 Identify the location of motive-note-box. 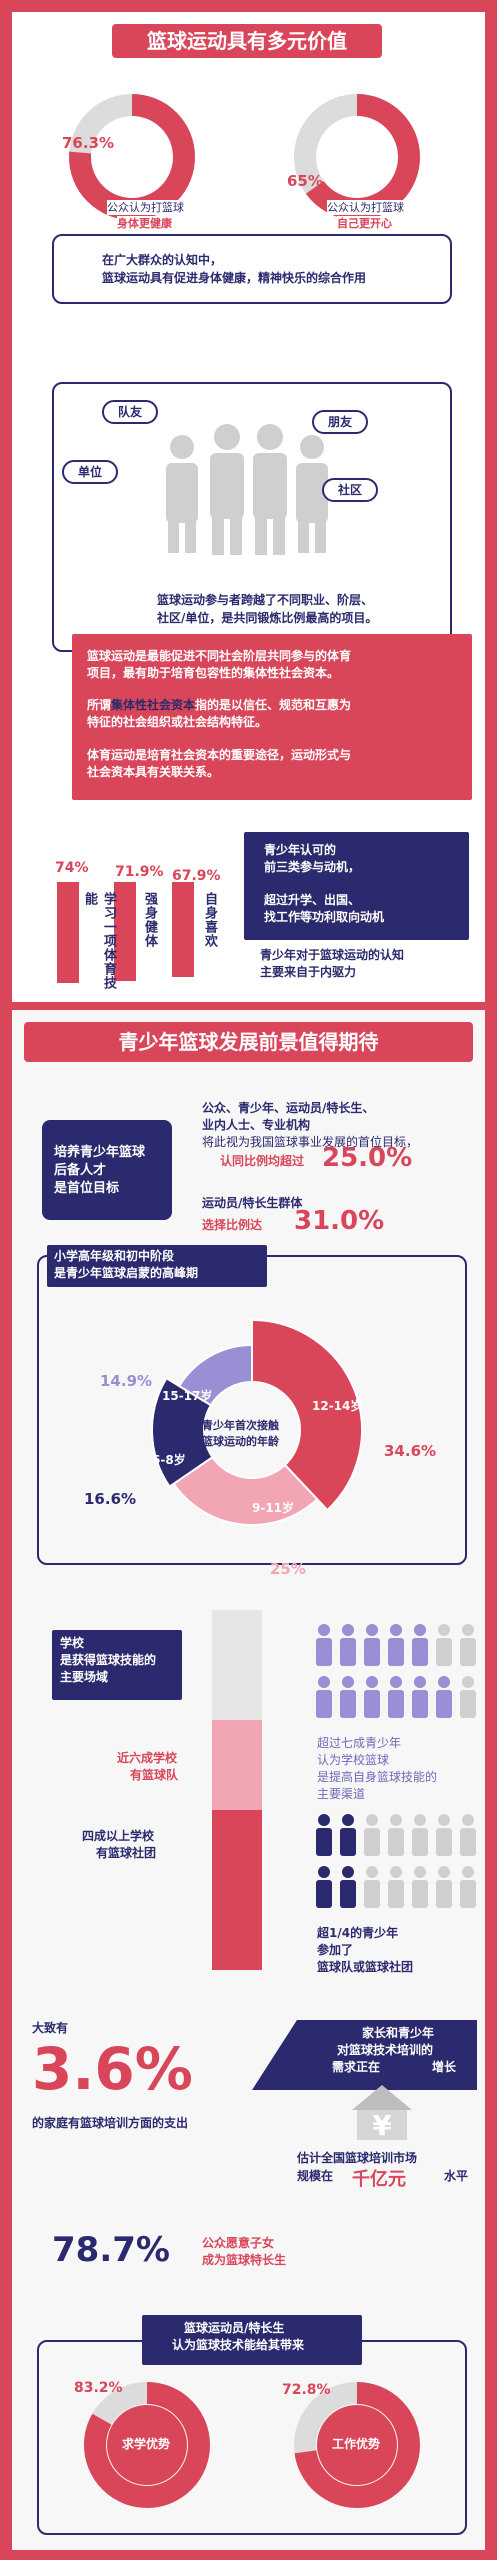
(356, 886).